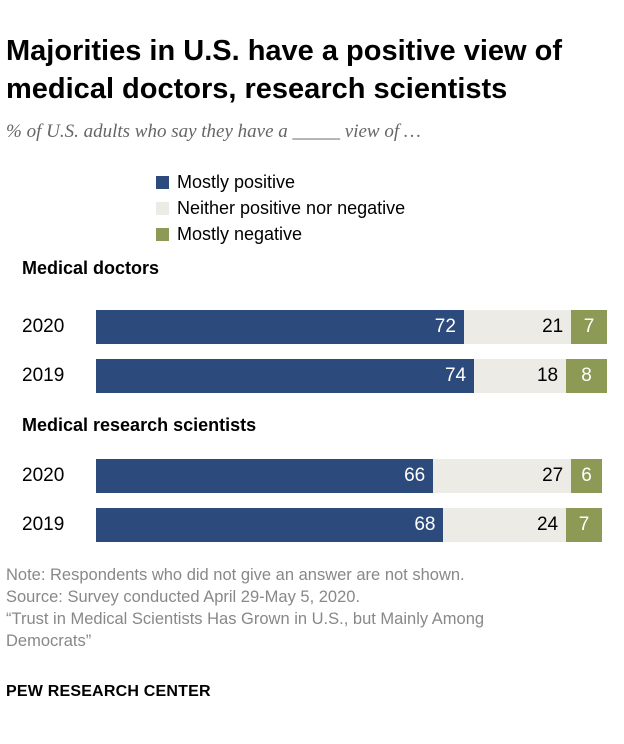 The width and height of the screenshot is (624, 744). I want to click on bar-value-label: 8, so click(586, 375).